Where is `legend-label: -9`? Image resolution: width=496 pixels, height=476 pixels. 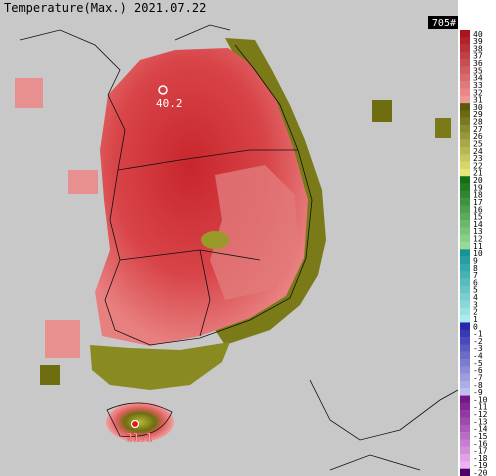
legend-label: -9 is located at coordinates (478, 392).